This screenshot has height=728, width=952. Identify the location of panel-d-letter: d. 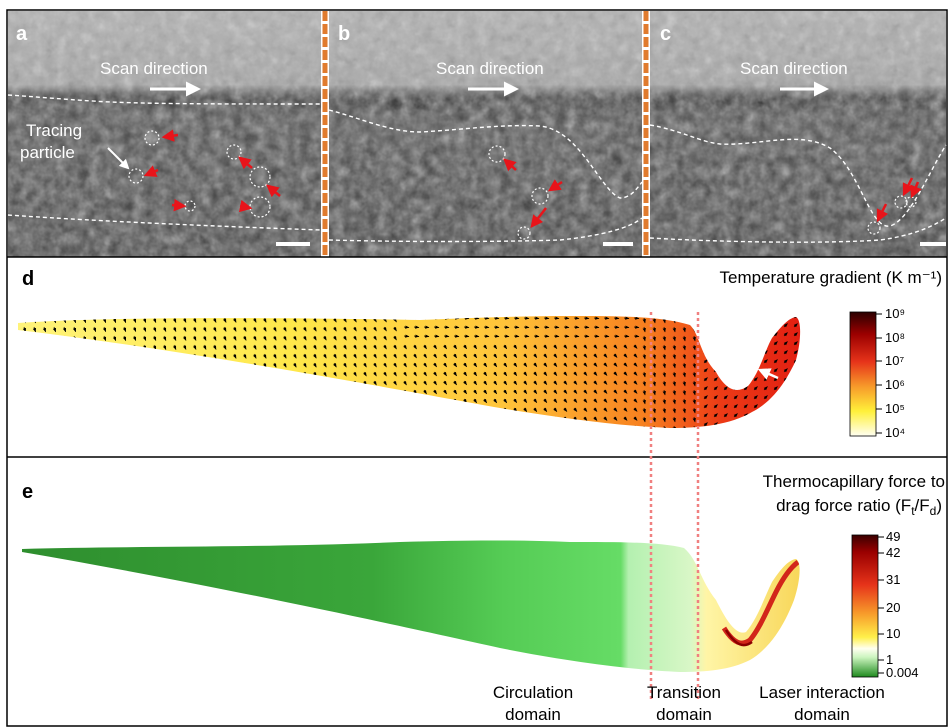
(28, 279).